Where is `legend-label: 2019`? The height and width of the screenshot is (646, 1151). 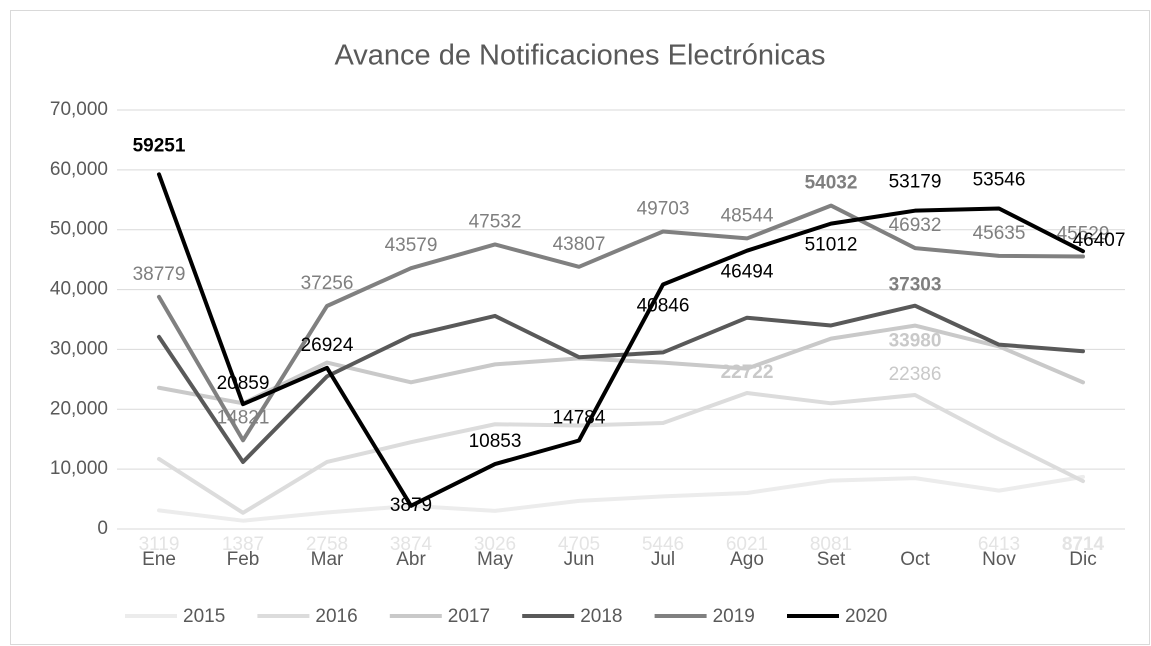 legend-label: 2019 is located at coordinates (734, 616).